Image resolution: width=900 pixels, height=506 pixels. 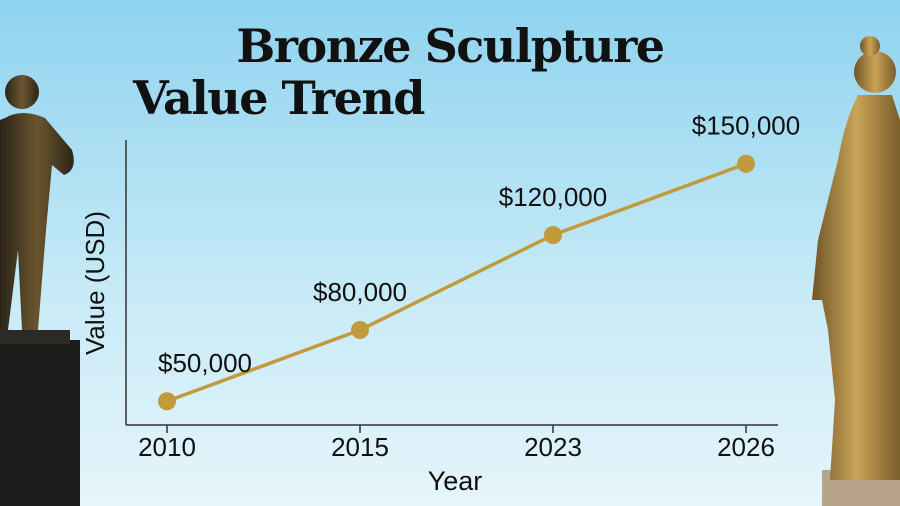 I want to click on y-axis-label: Value (USD), so click(x=95, y=283).